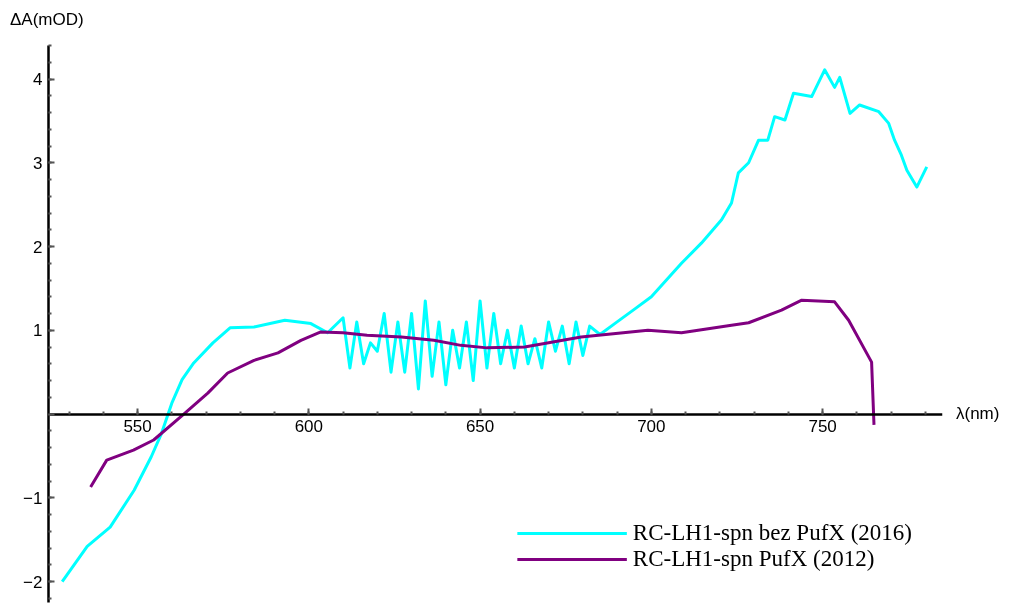 The width and height of the screenshot is (1009, 606). Describe the element at coordinates (47, 20) in the screenshot. I see `y-axis-title: ΔA(mOD)` at that location.